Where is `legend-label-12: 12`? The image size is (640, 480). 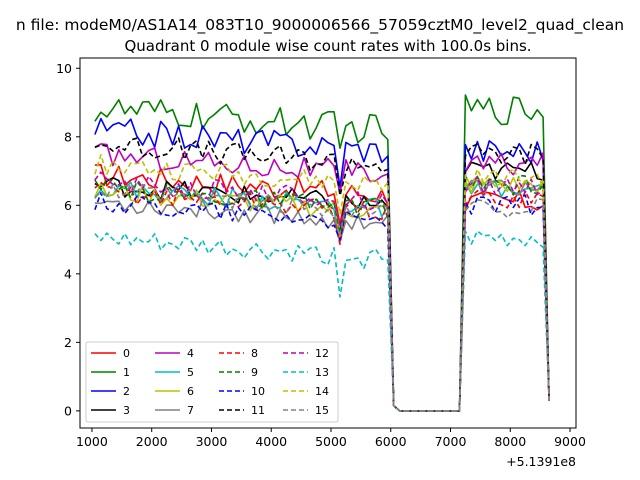 legend-label-12: 12 is located at coordinates (322, 353).